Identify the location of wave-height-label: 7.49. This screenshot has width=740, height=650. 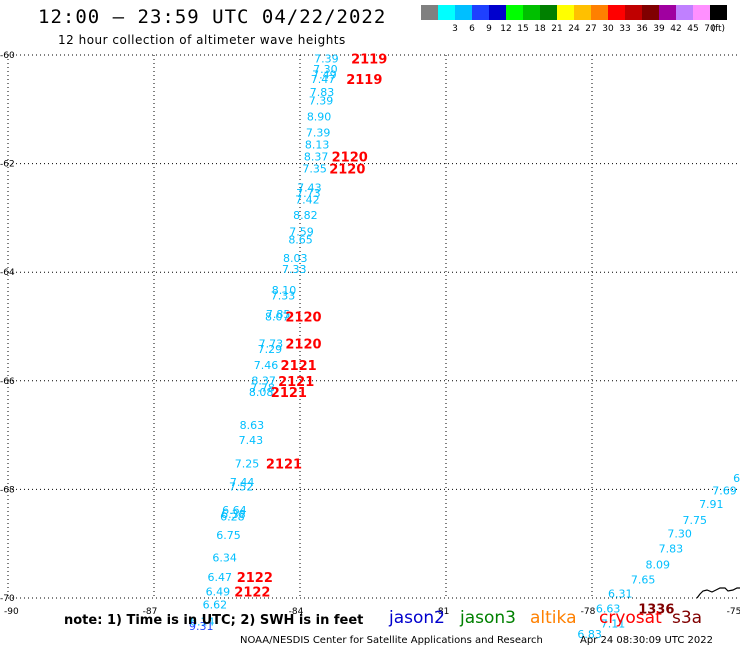
(324, 75).